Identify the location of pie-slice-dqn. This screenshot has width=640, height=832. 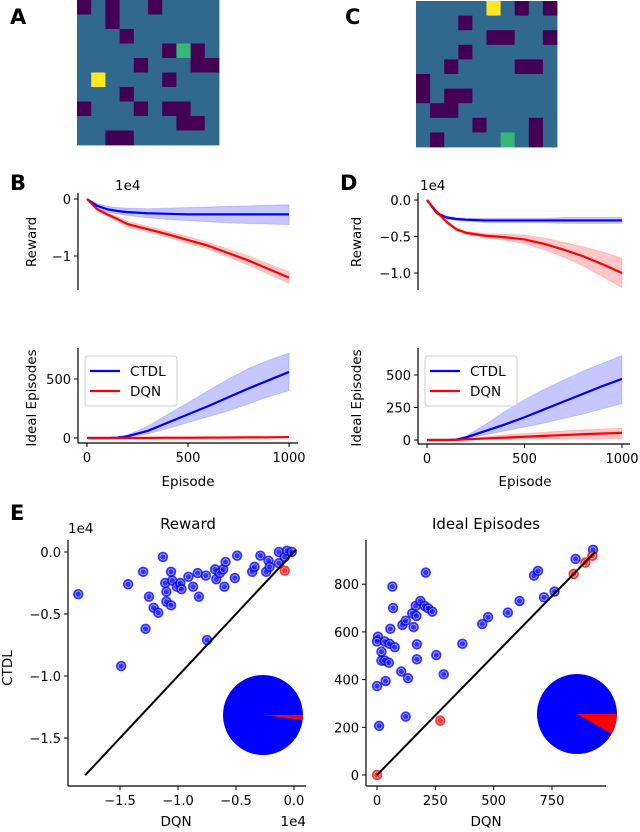
(597, 724).